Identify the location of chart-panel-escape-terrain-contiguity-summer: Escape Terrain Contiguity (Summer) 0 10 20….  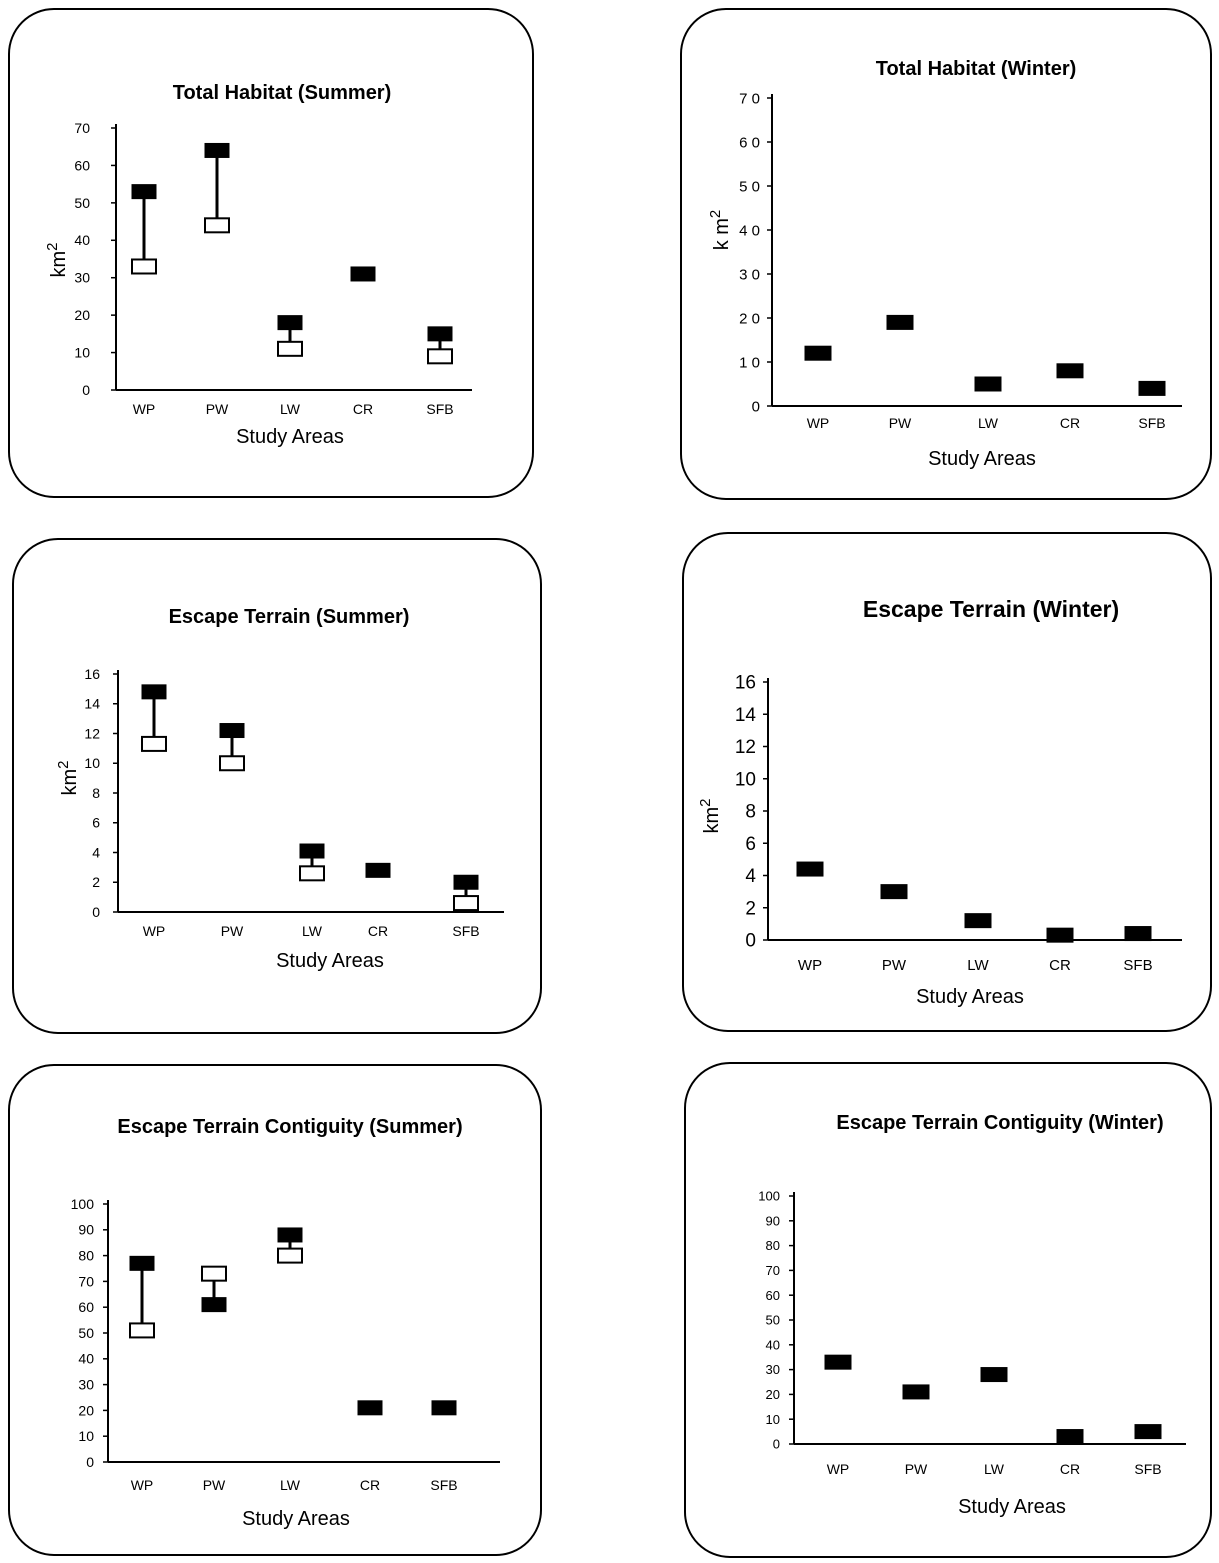
(275, 1310).